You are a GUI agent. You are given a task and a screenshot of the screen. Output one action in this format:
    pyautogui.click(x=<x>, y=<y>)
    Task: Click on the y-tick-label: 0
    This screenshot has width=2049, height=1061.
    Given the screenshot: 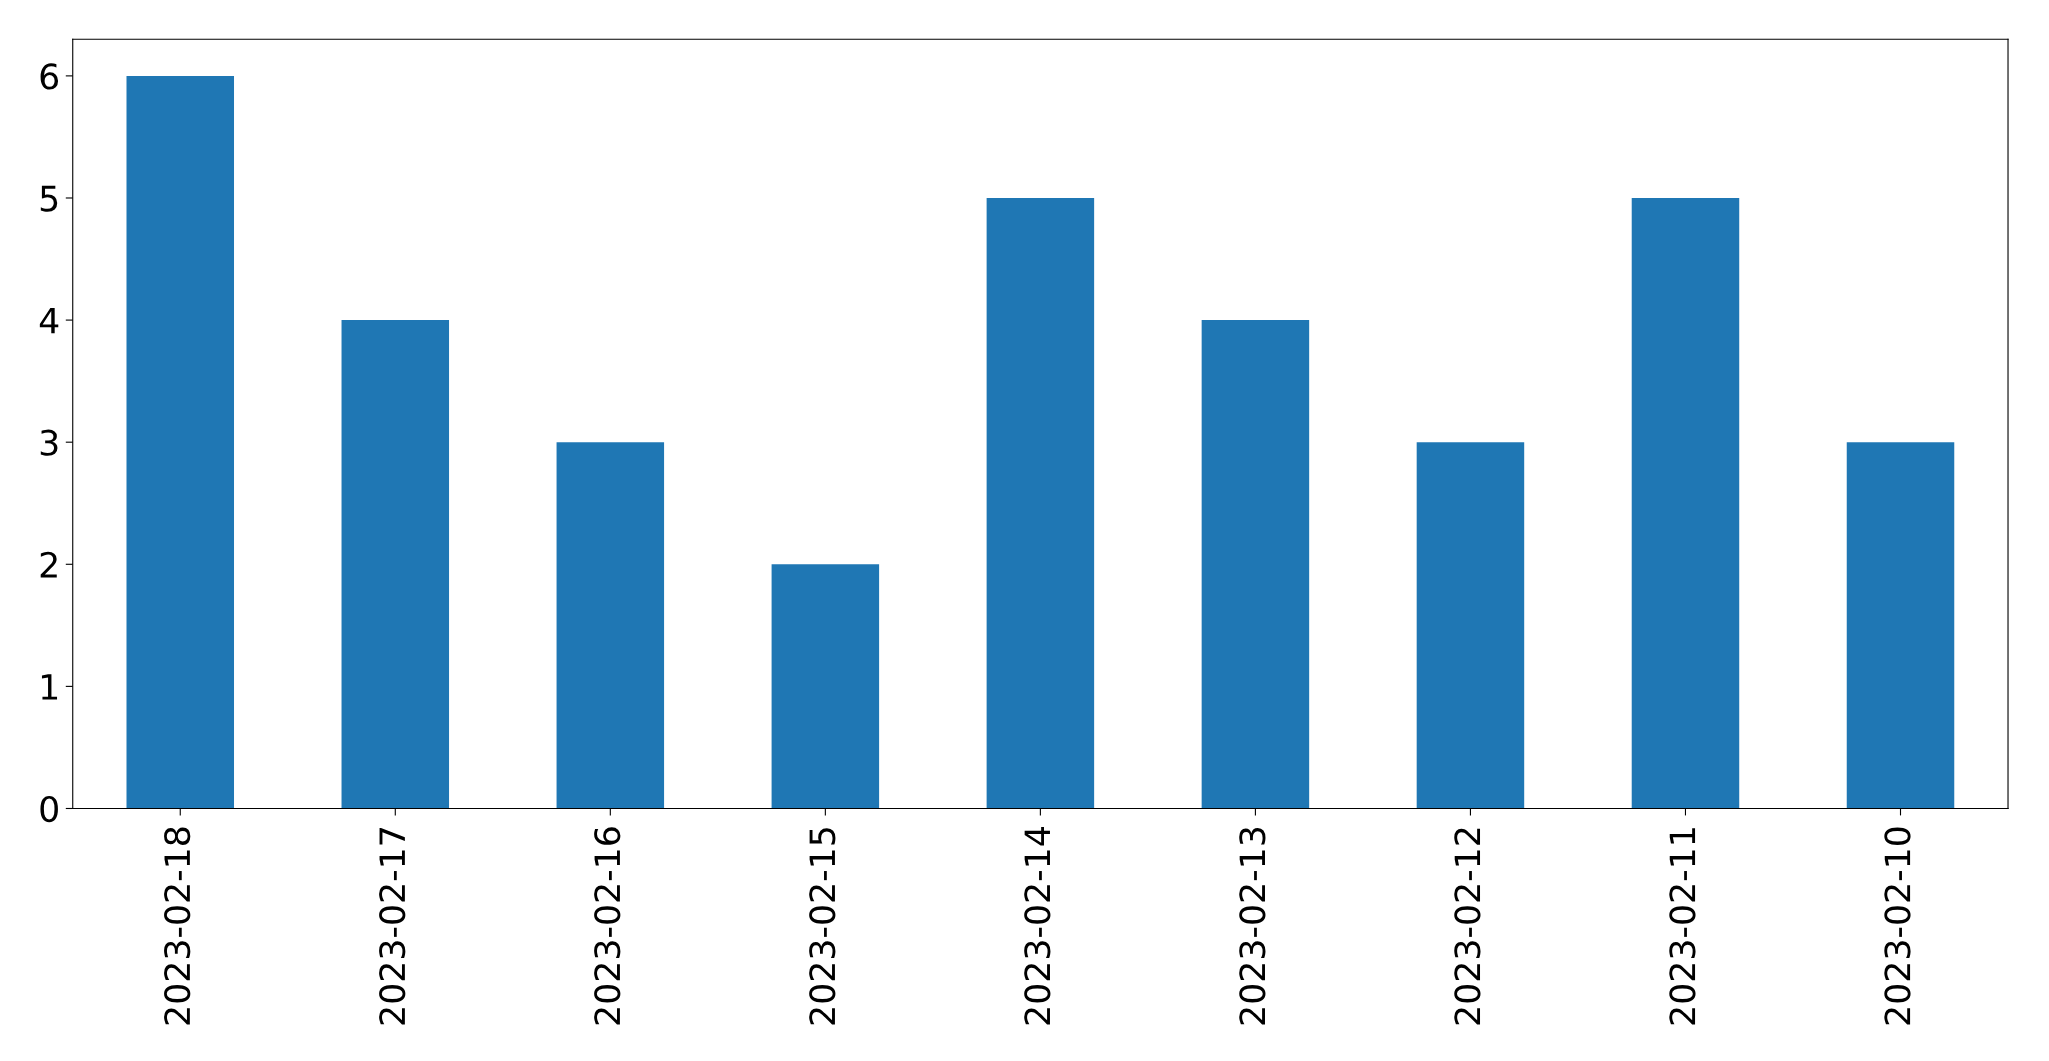 What is the action you would take?
    pyautogui.click(x=49, y=809)
    